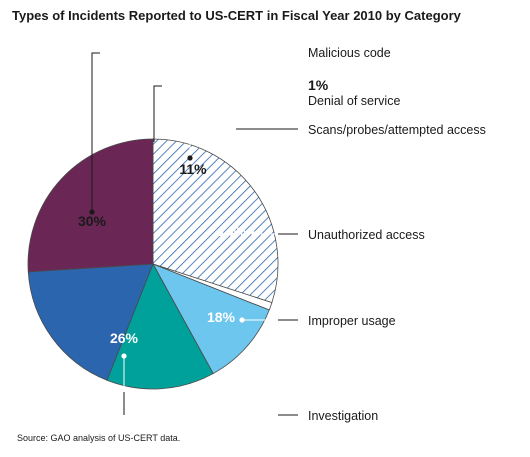 The width and height of the screenshot is (530, 457). What do you see at coordinates (397, 130) in the screenshot?
I see `category-label-scans-probes-attempted-access: Scans/probes/attempted access` at bounding box center [397, 130].